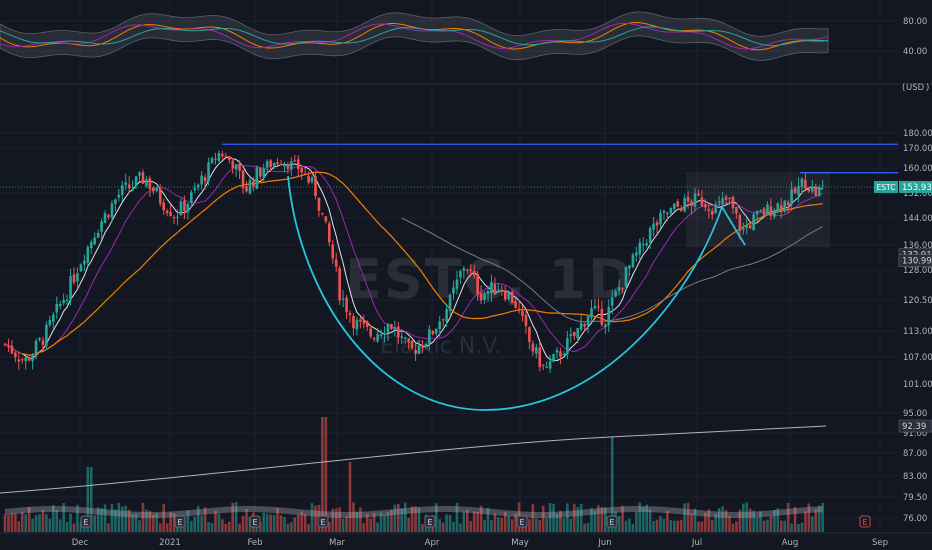 The image size is (932, 550). Describe the element at coordinates (180, 521) in the screenshot. I see `earnings-marker: E` at that location.